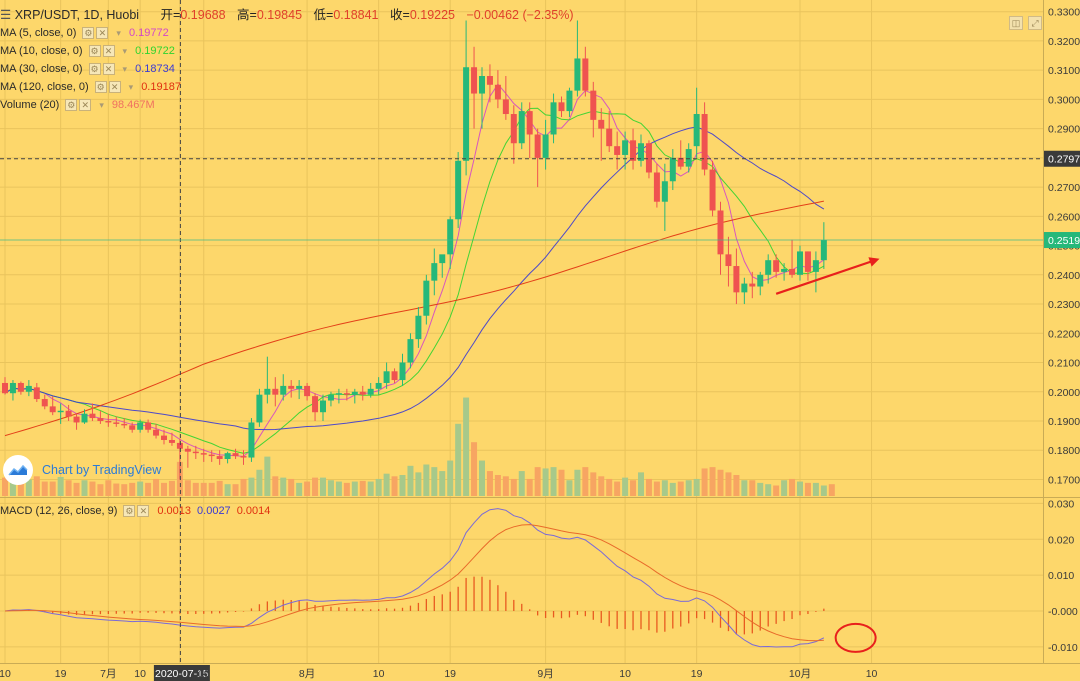 The height and width of the screenshot is (681, 1080). I want to click on open-label: 开=, so click(170, 15).